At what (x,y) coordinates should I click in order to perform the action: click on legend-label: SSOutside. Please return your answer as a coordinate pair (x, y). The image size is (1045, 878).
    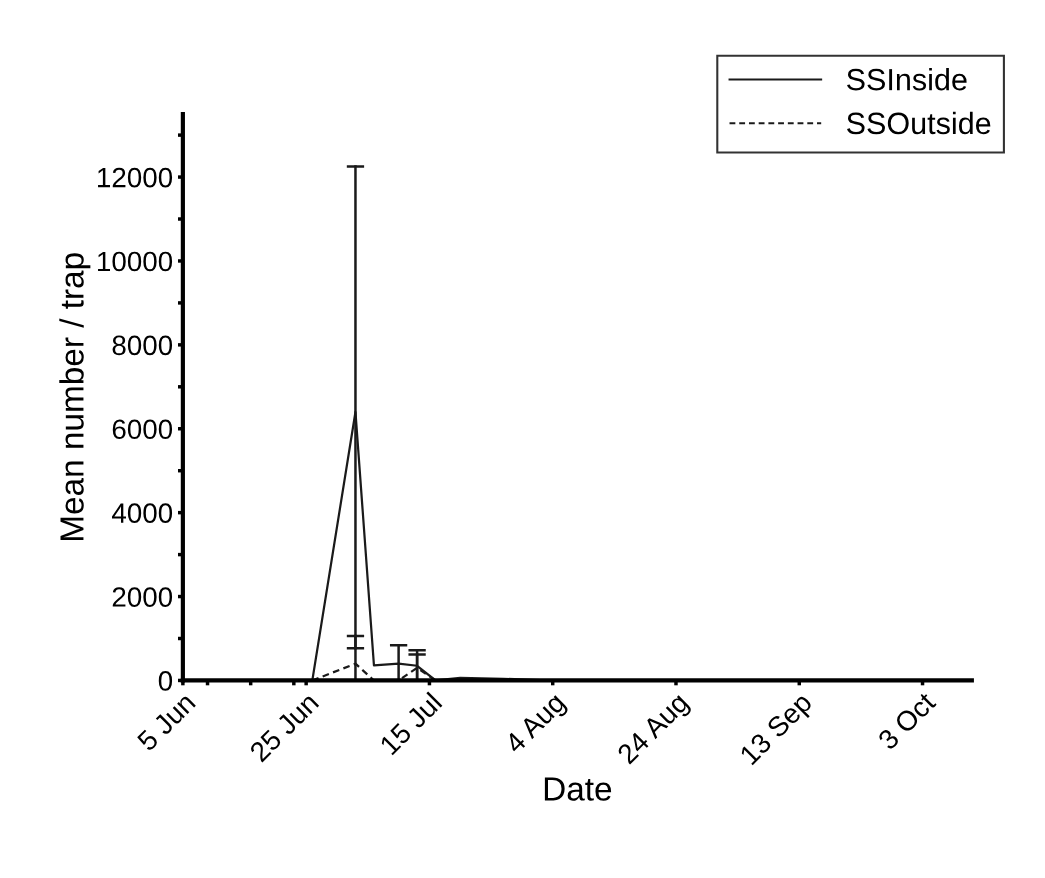
    Looking at the image, I should click on (919, 123).